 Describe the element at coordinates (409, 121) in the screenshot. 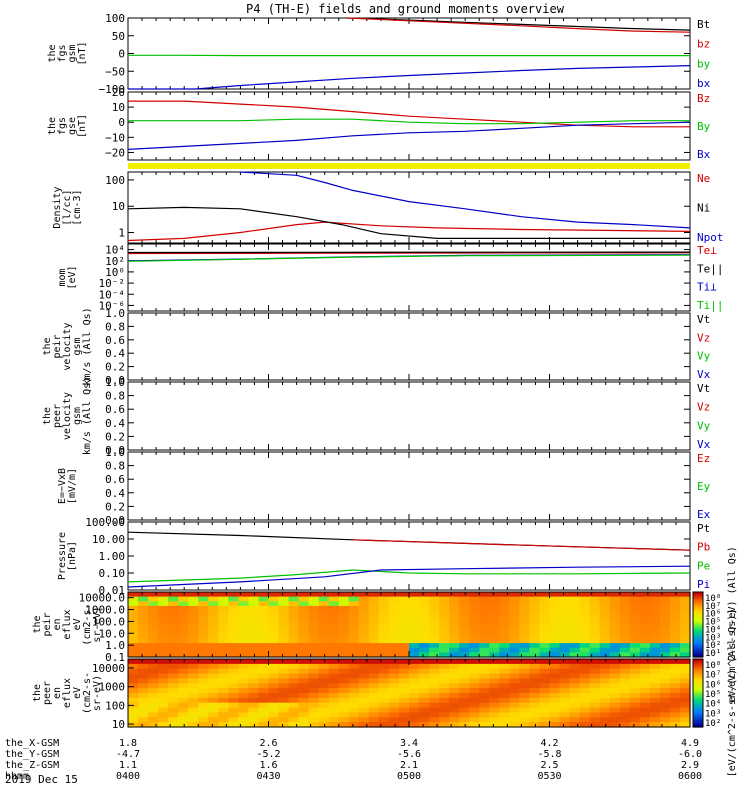

I see `series-By` at that location.